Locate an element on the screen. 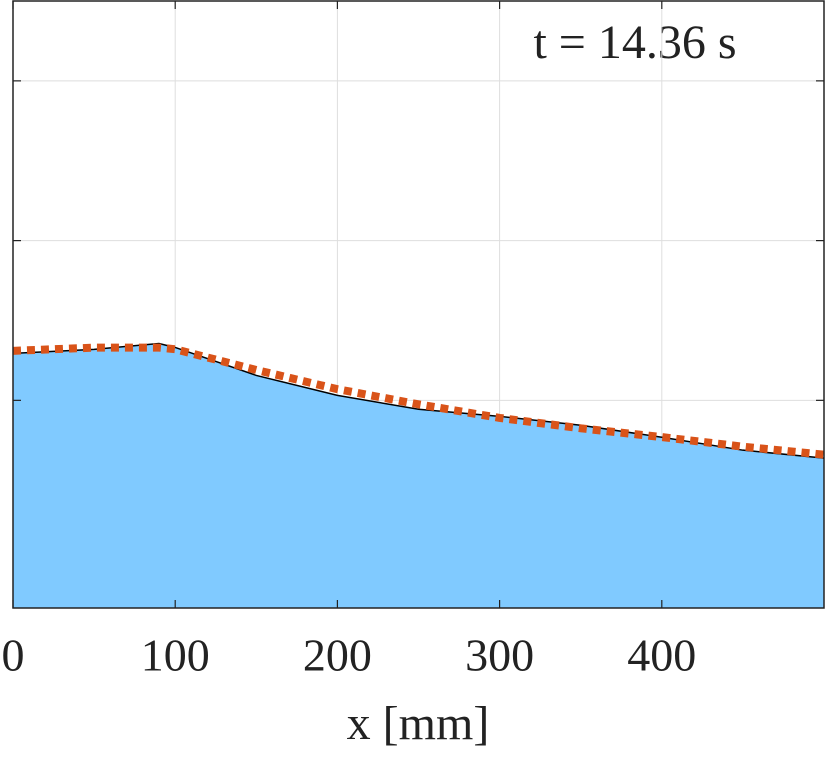 The image size is (830, 769). x-tick-label: 400 is located at coordinates (661, 655).